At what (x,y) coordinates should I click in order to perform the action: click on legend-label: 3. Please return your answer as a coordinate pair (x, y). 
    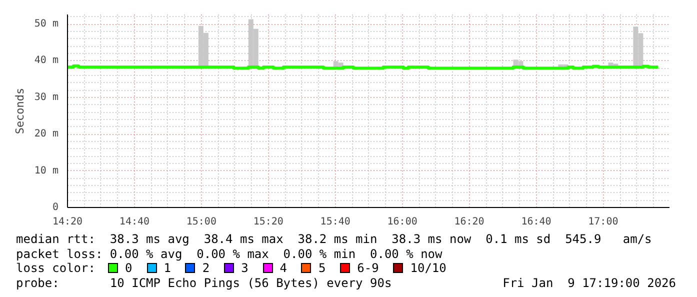
    Looking at the image, I should click on (244, 268).